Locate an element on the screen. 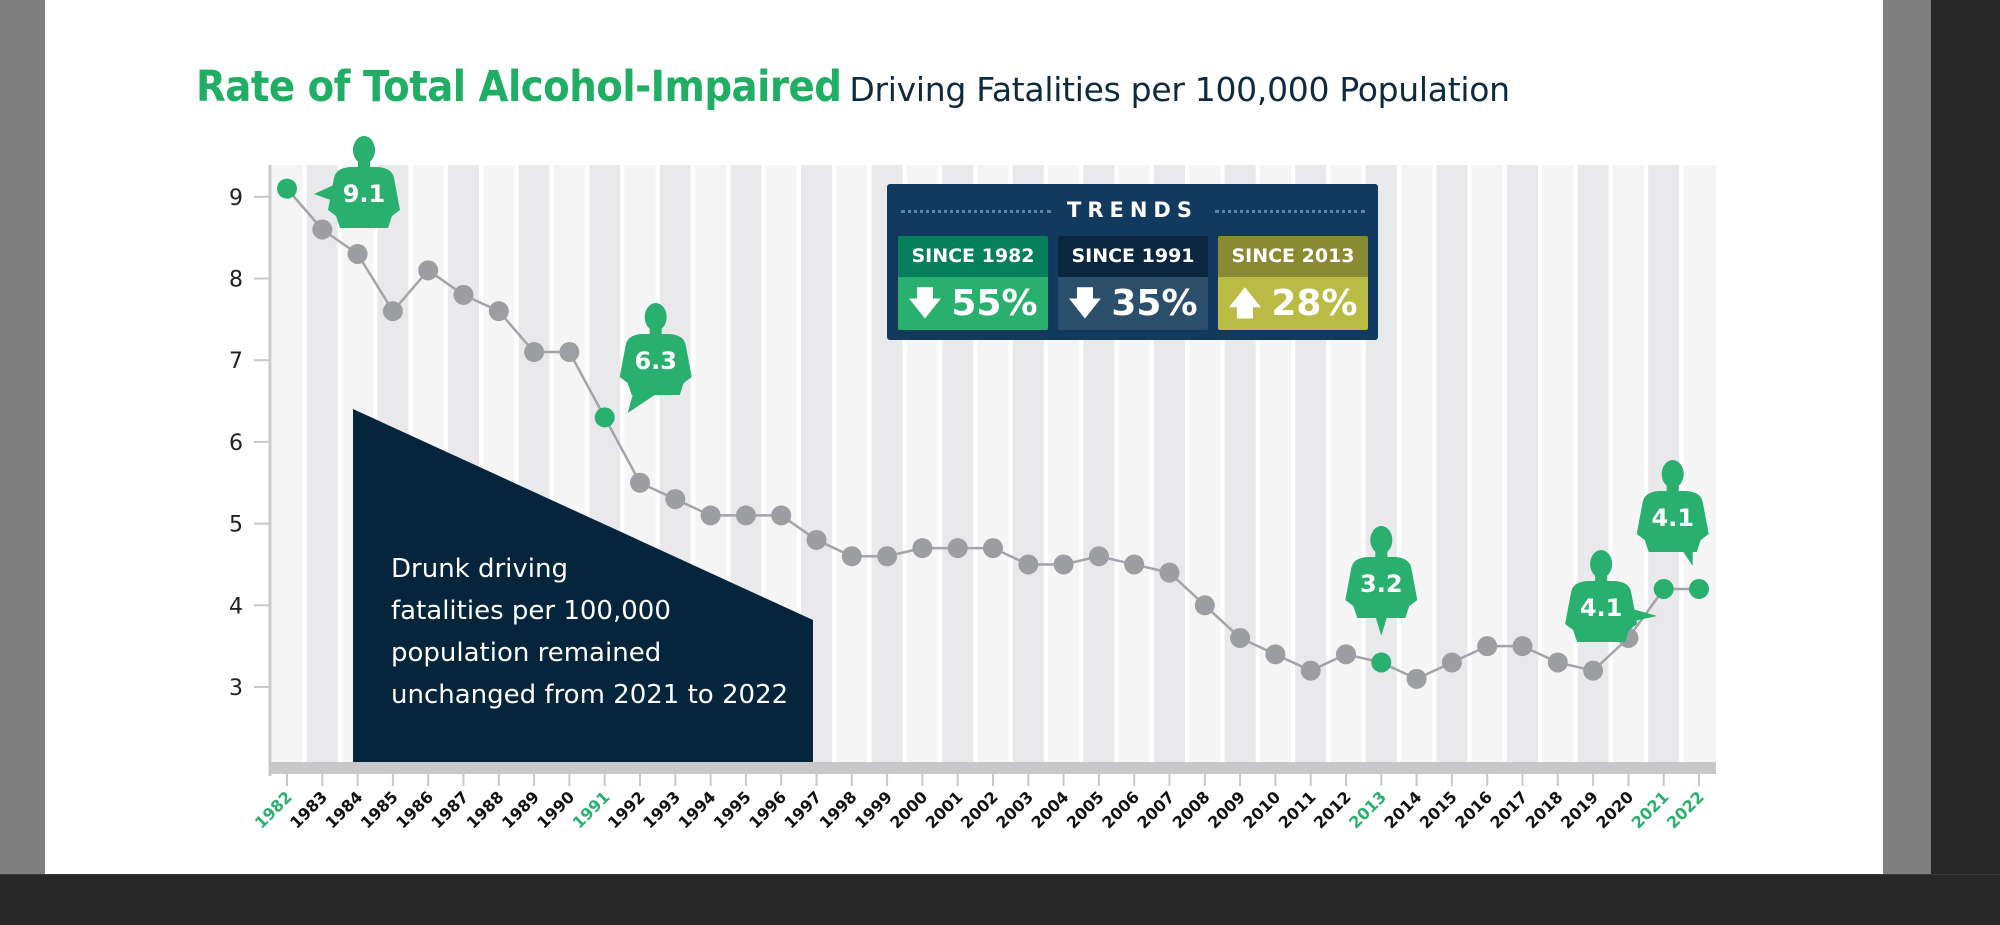 The image size is (2000, 925). trend-value-box: 🡇 55% is located at coordinates (973, 303).